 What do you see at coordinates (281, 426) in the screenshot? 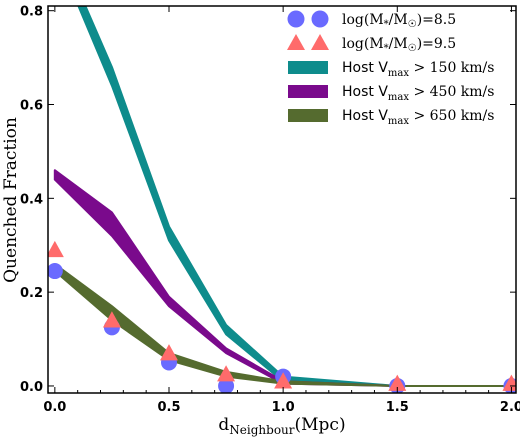
I see `x-axis-title: dNeighbour(Mpc)` at bounding box center [281, 426].